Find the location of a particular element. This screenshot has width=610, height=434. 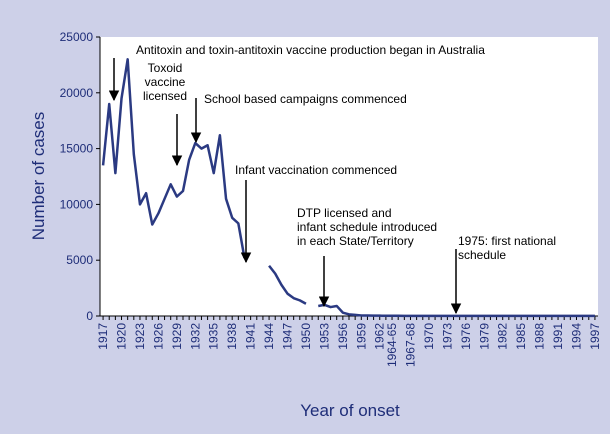

y-tick-label: 5000 is located at coordinates (79, 260).